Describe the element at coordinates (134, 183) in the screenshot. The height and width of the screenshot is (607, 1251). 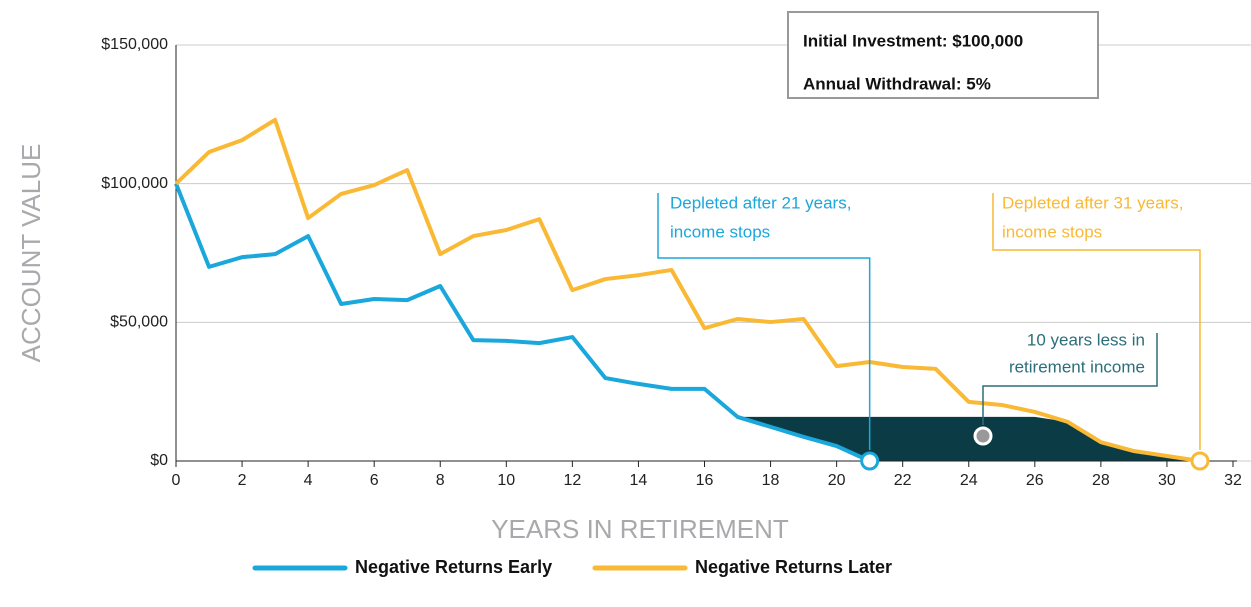
I see `y-tick-label: $100,000` at that location.